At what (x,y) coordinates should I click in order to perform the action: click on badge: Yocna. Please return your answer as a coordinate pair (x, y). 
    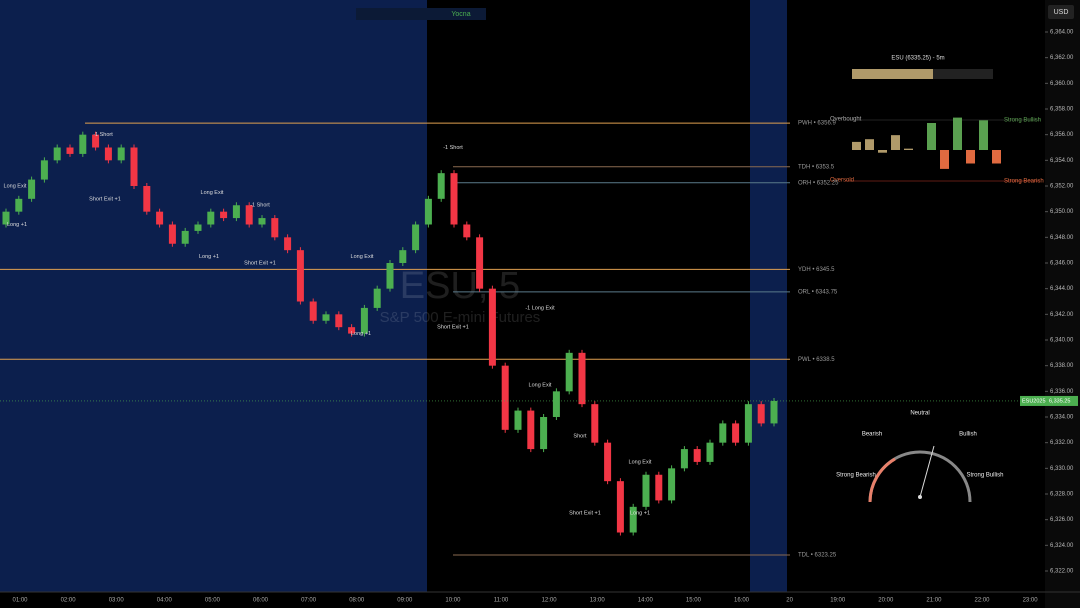
    Looking at the image, I should click on (460, 14).